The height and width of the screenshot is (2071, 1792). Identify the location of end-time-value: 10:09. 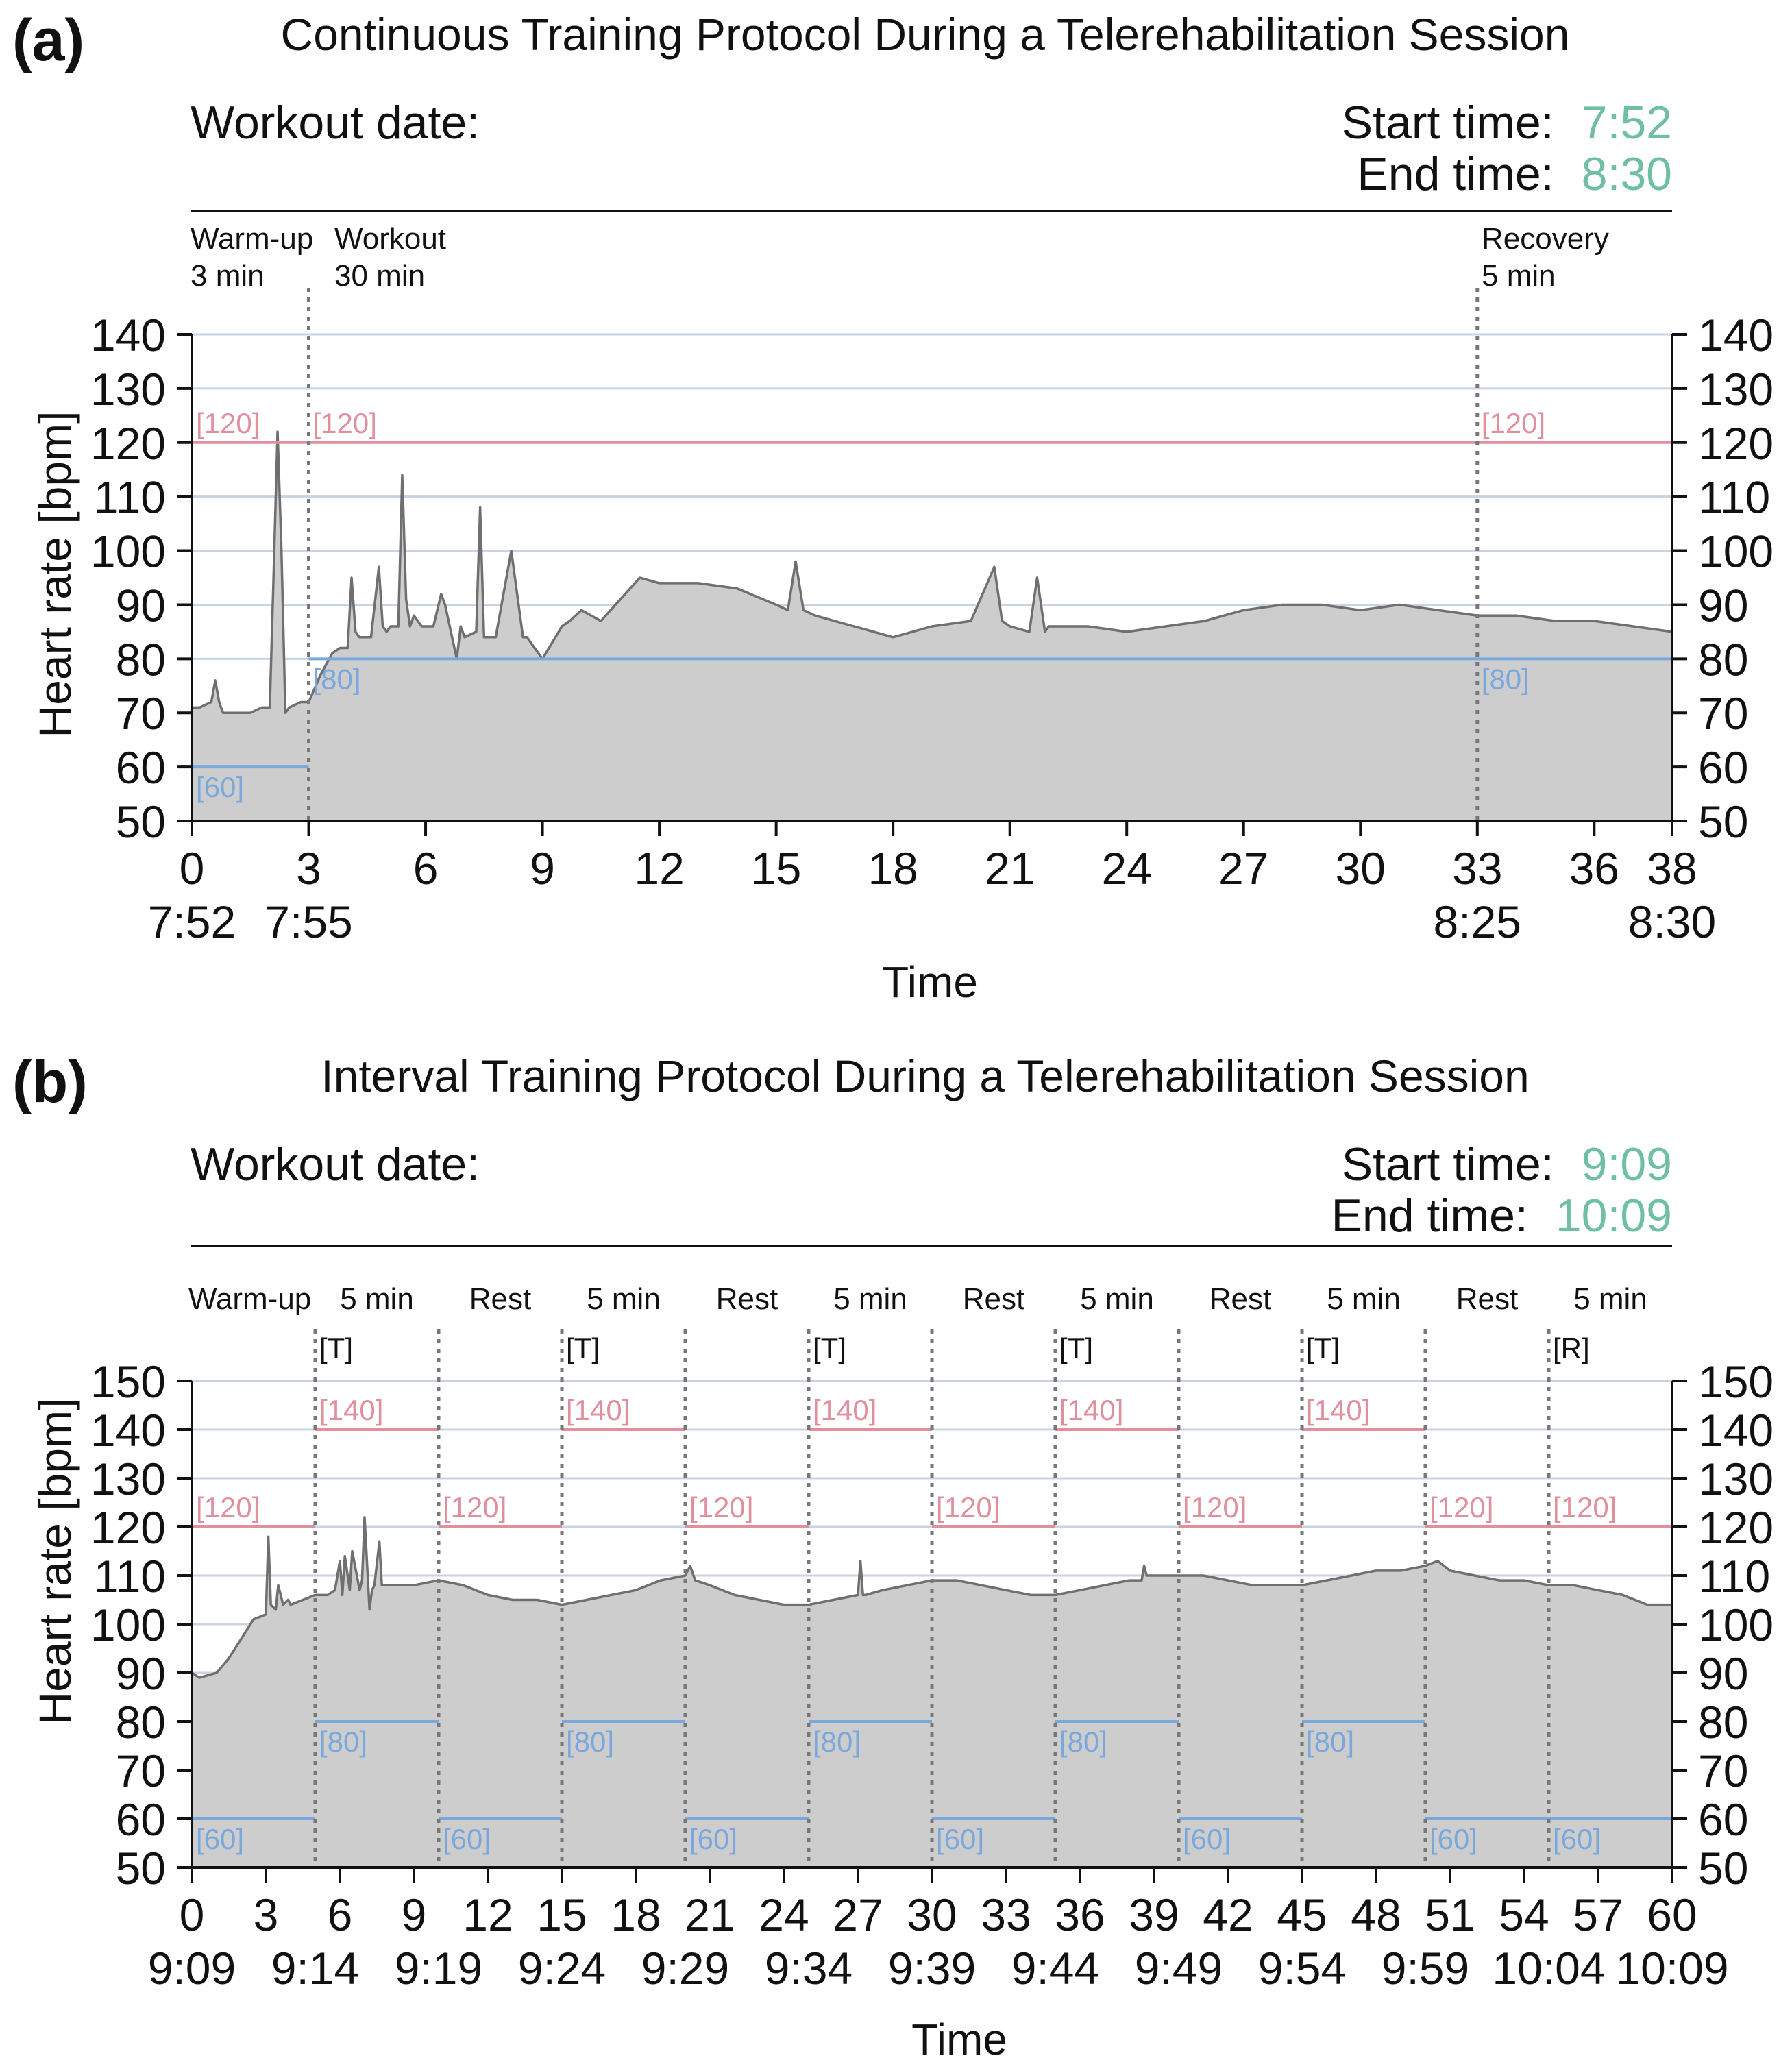
(1613, 1216).